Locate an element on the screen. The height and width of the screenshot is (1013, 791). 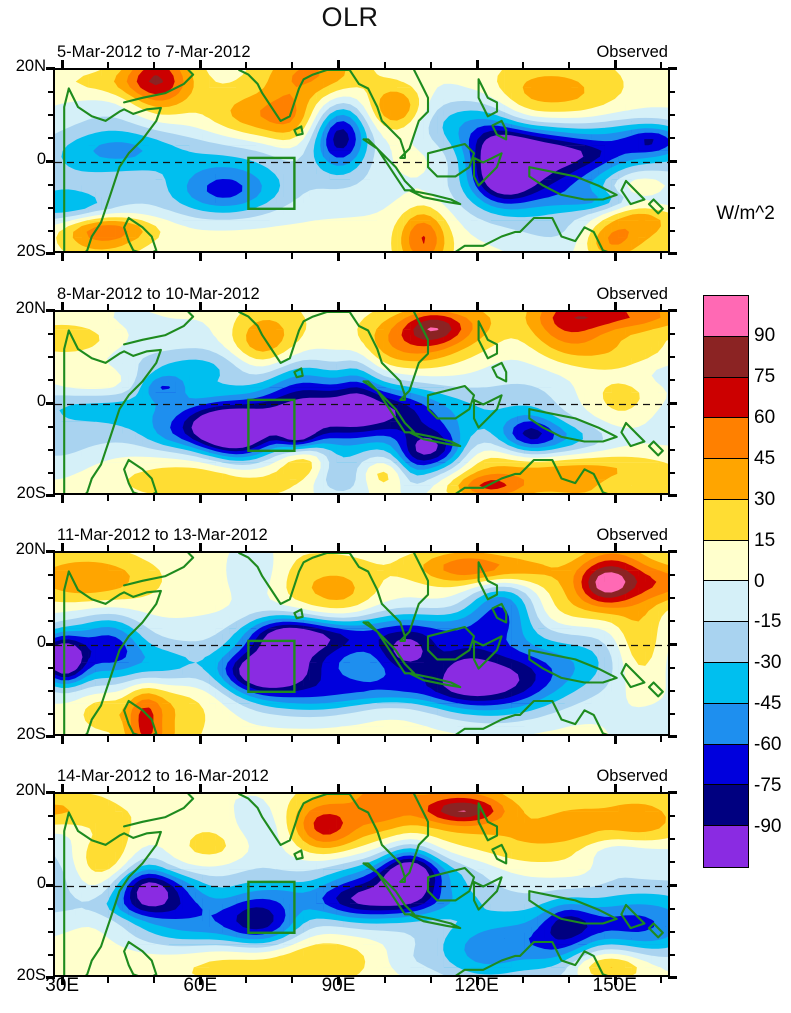
panel-2: 8-Mar-2012 to 10-Mar-2012 Observed is located at coordinates (361, 402).